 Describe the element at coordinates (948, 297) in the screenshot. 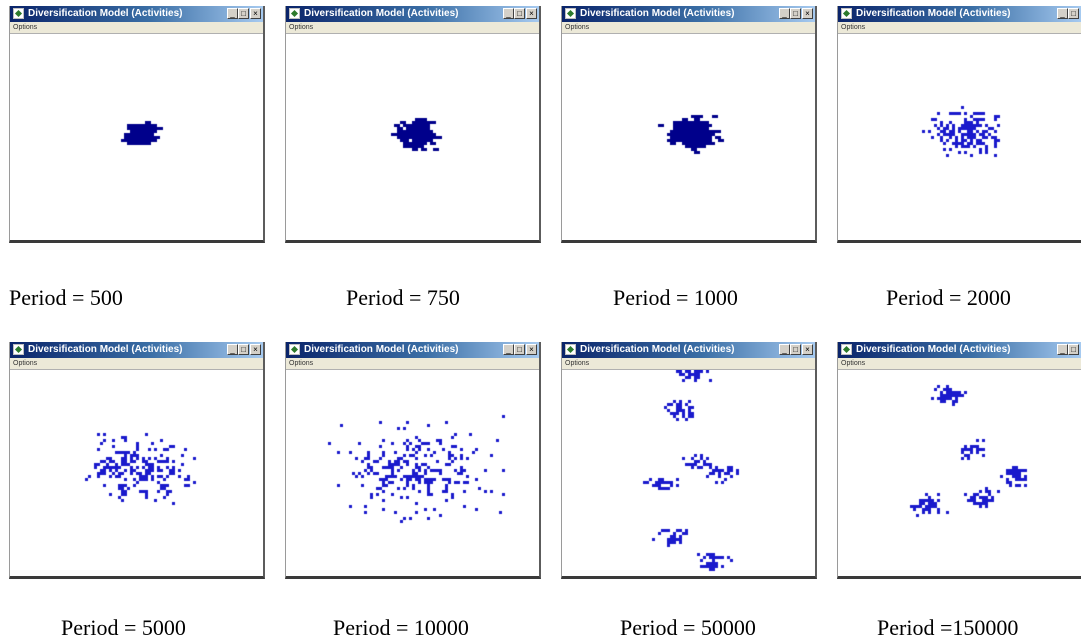

I see `period-caption: Period = 2000` at that location.